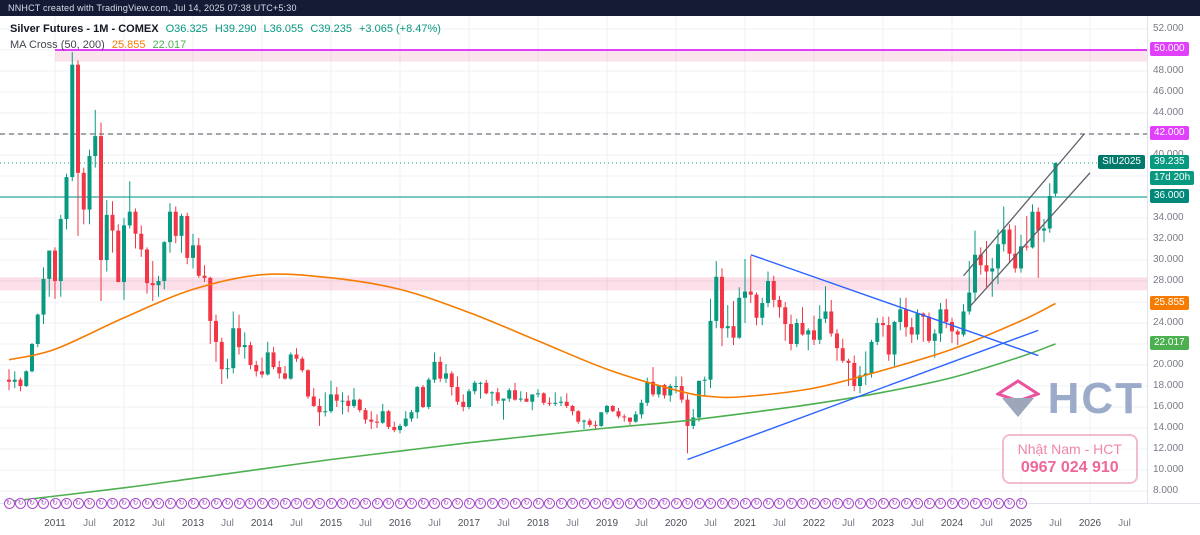  I want to click on price-tick: 20.000, so click(1168, 364).